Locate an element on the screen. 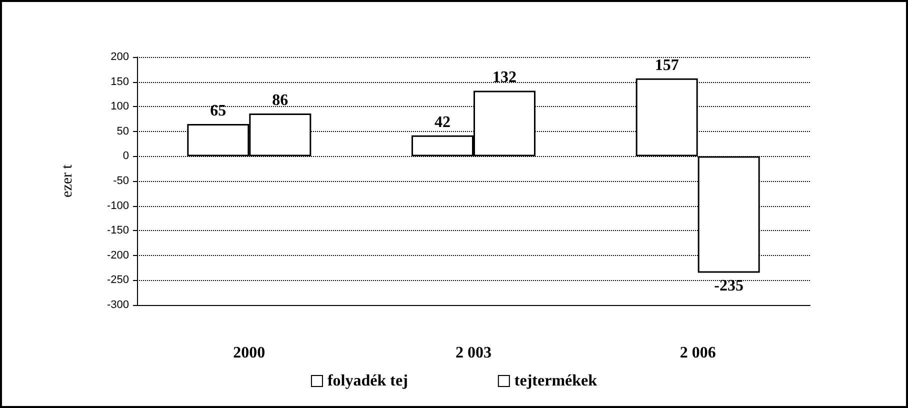  y-tick-label: 0 is located at coordinates (125, 156).